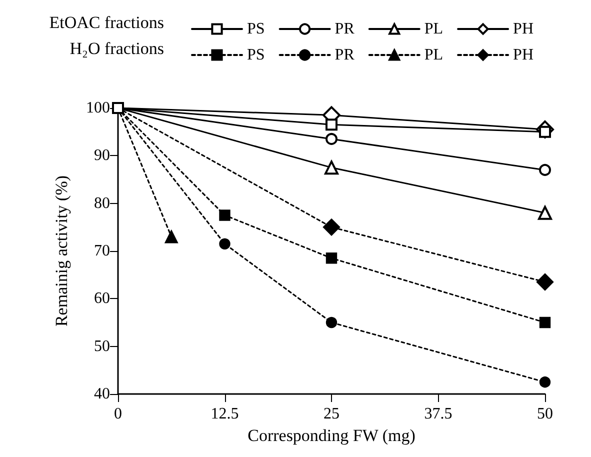  Describe the element at coordinates (438, 414) in the screenshot. I see `x-tick-label: 37.5` at that location.